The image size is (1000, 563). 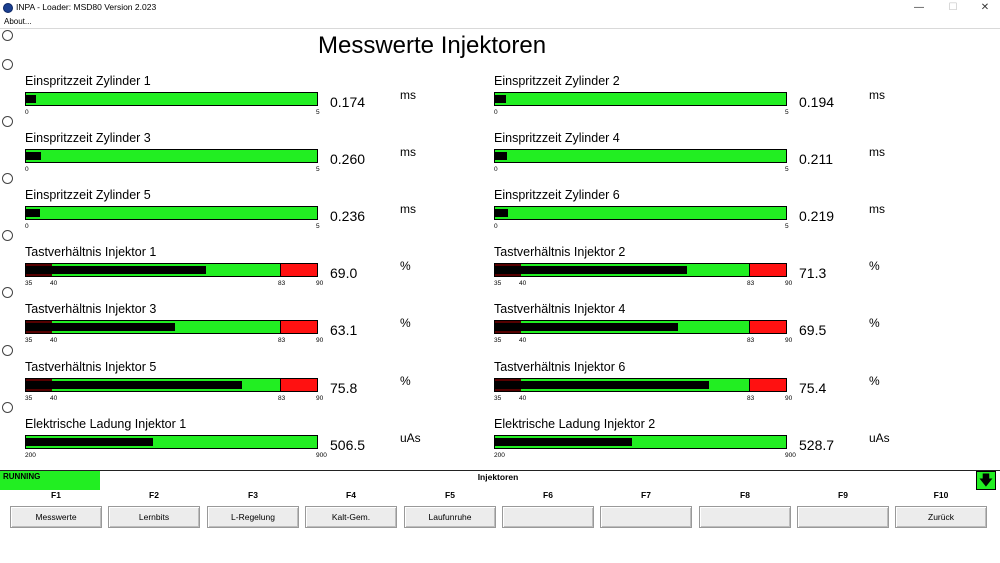 What do you see at coordinates (843, 495) in the screenshot?
I see `fkey-label-f9: F9` at bounding box center [843, 495].